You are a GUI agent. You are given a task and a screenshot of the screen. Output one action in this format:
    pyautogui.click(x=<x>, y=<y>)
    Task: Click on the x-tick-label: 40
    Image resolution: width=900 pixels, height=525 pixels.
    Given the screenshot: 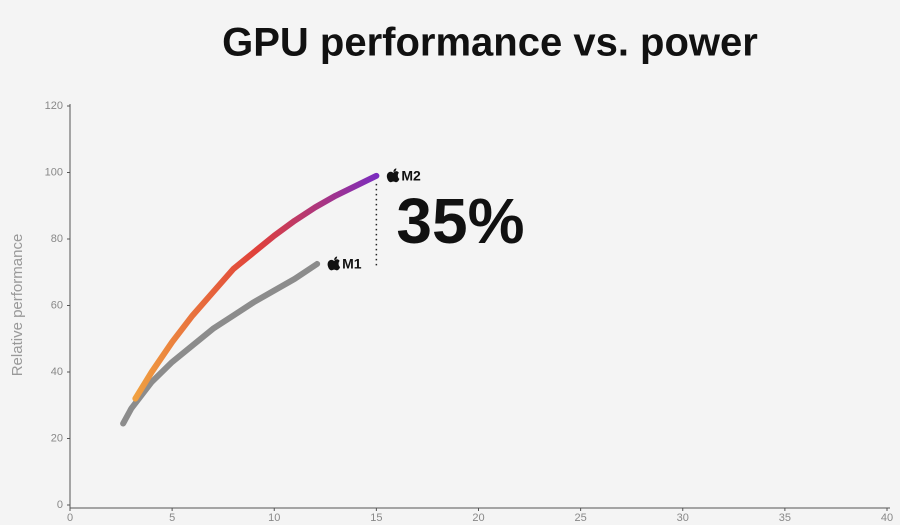 What is the action you would take?
    pyautogui.click(x=887, y=518)
    